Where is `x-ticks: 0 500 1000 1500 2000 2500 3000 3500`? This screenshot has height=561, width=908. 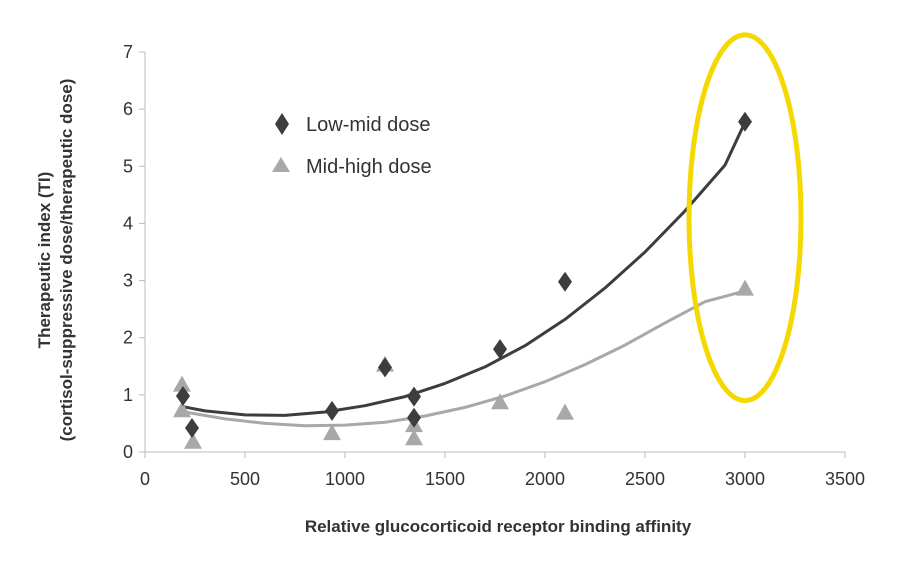 x-ticks: 0 500 1000 1500 2000 2500 3000 3500 is located at coordinates (502, 470).